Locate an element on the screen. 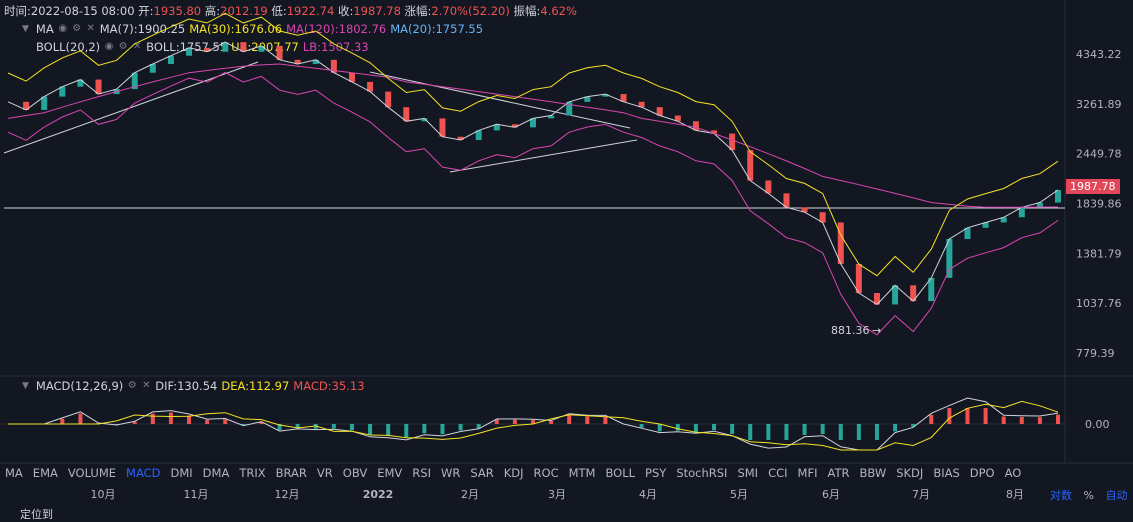 The height and width of the screenshot is (522, 1133). indicator-tab-vr: VR is located at coordinates (324, 473).